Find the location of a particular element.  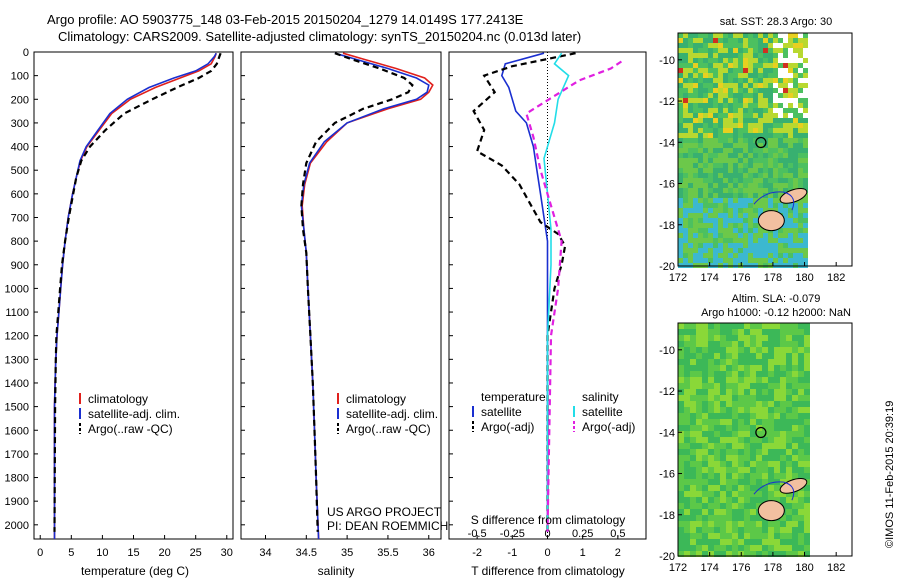

y-tick-label: 600 is located at coordinates (20, 195).